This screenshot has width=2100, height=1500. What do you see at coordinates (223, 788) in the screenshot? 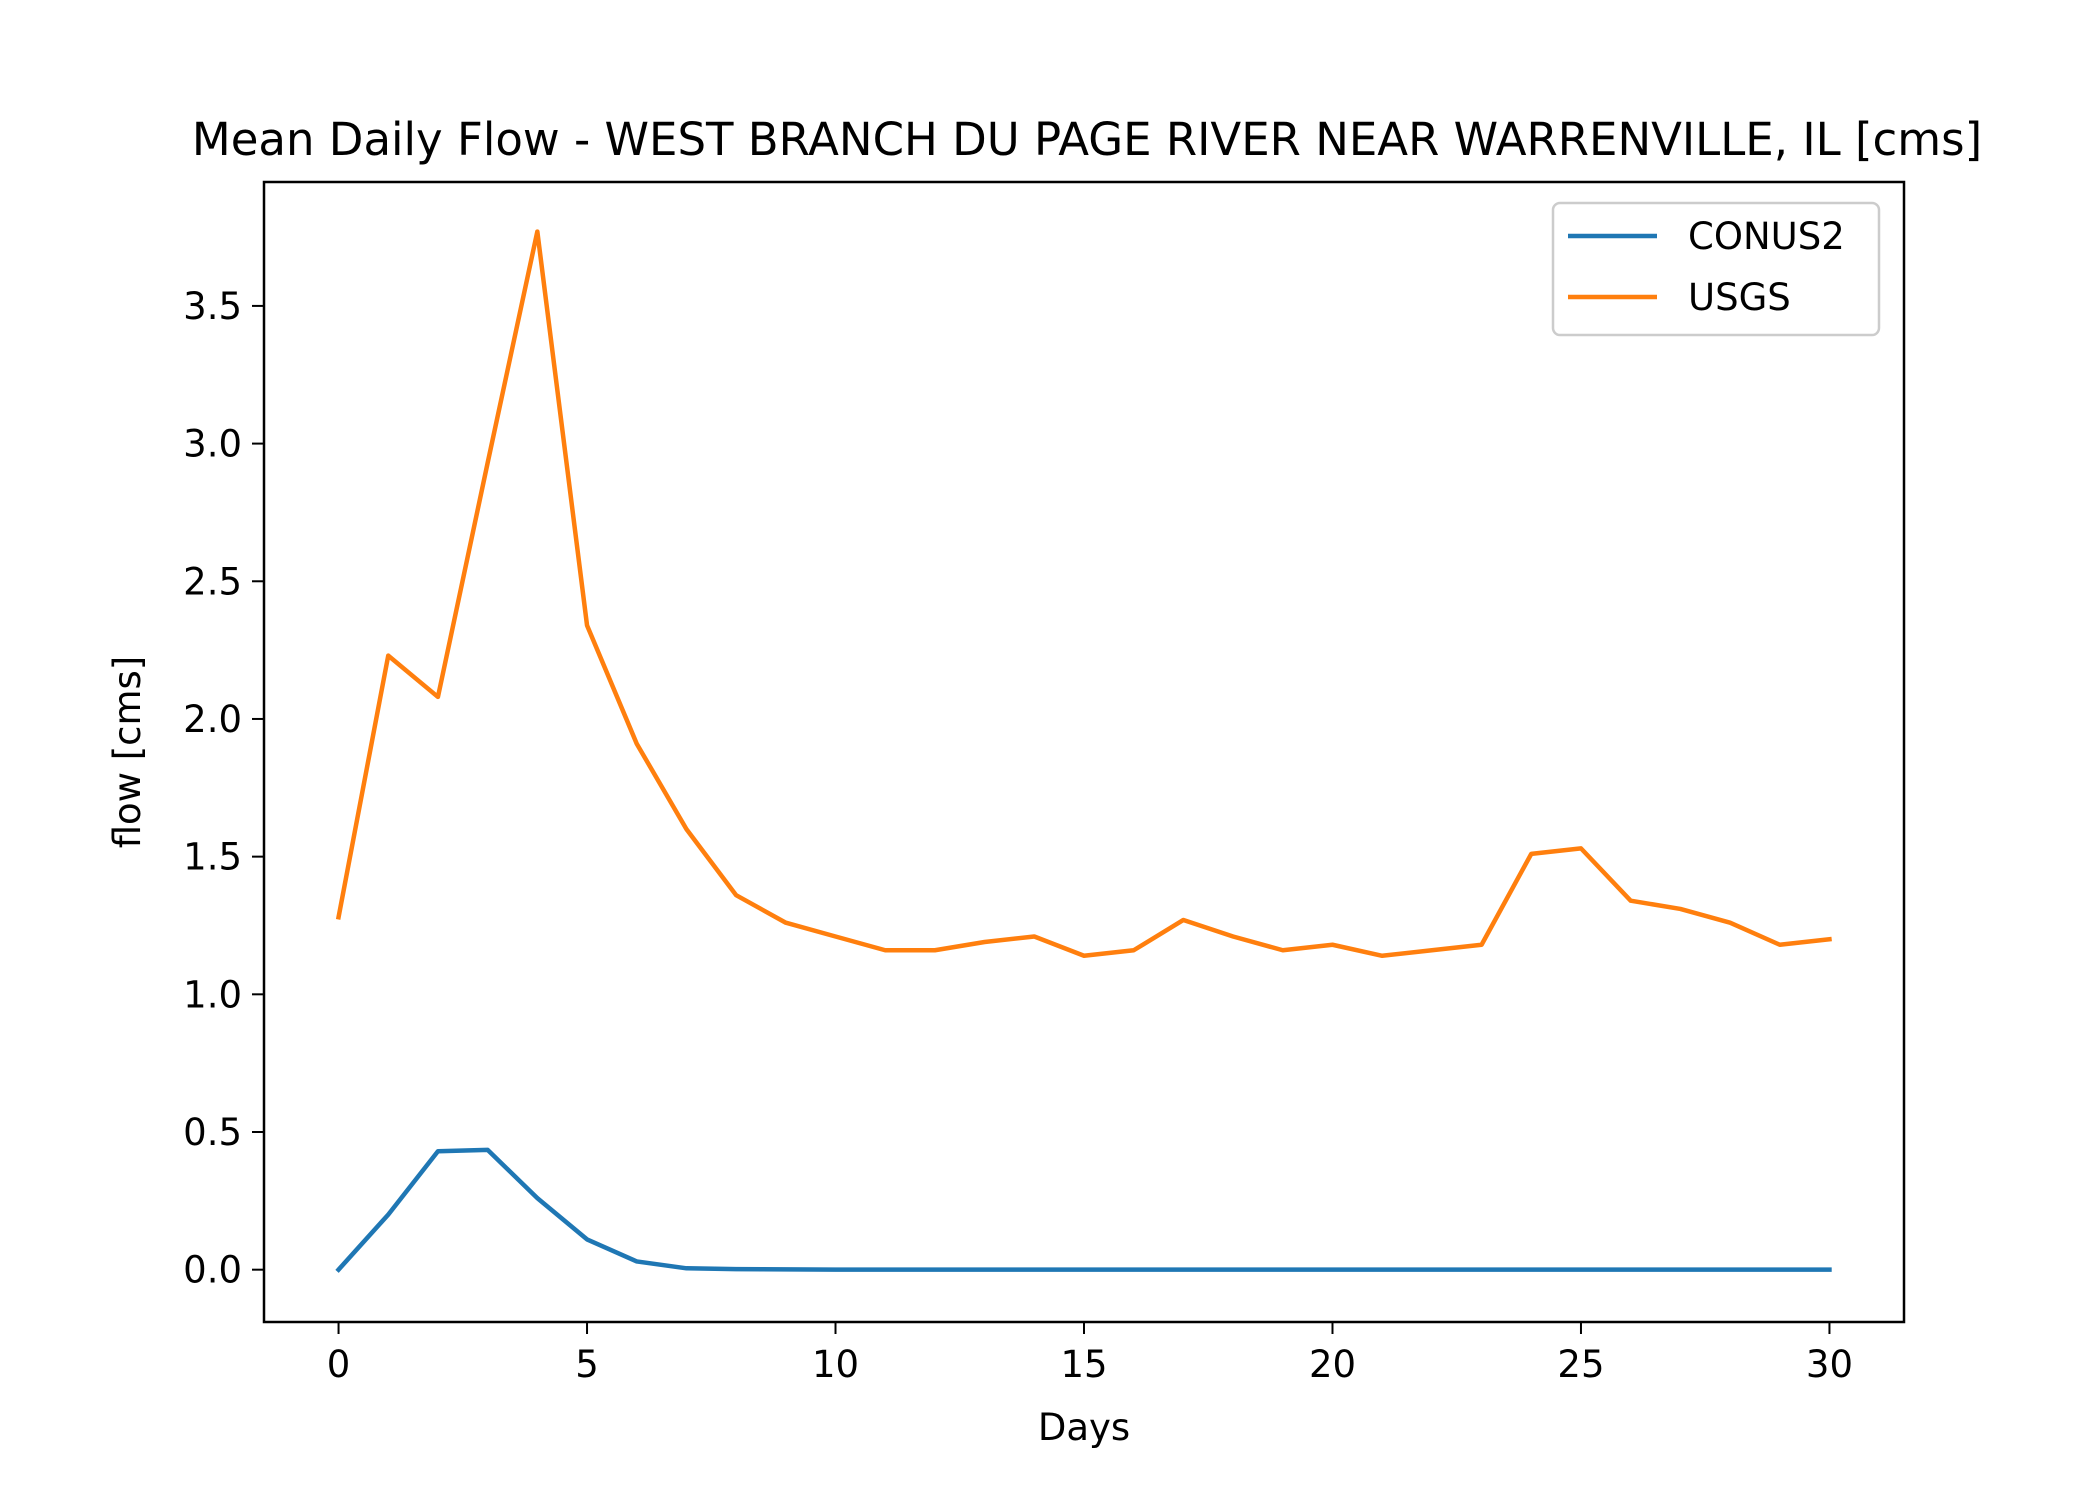
I see `y-axis: 0.0 0.5 1.0 1.5 2.0 2.5 3.0 3.5` at bounding box center [223, 788].